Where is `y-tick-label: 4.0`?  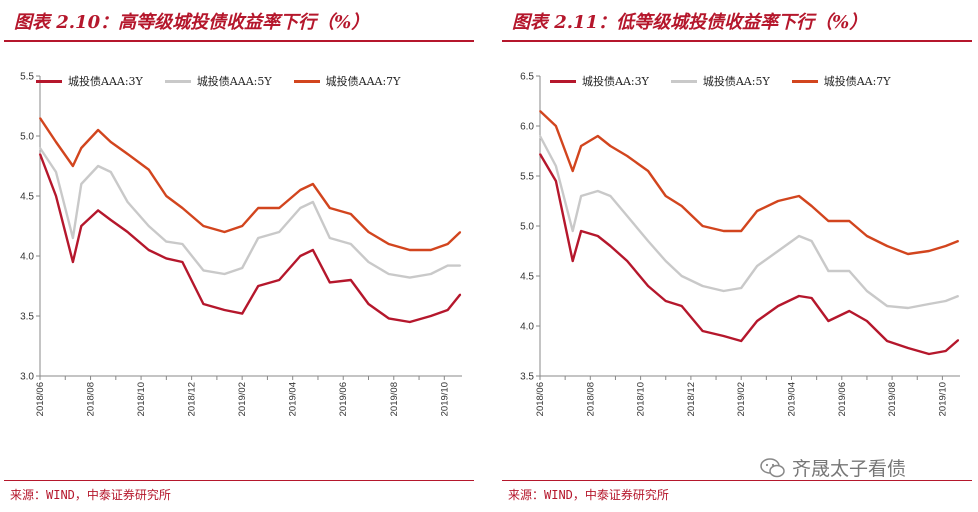 y-tick-label: 4.0 is located at coordinates (527, 327).